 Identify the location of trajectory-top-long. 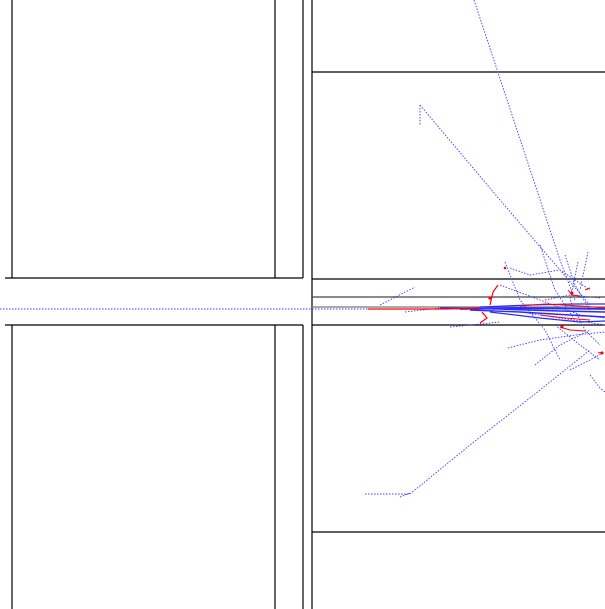
(524, 150).